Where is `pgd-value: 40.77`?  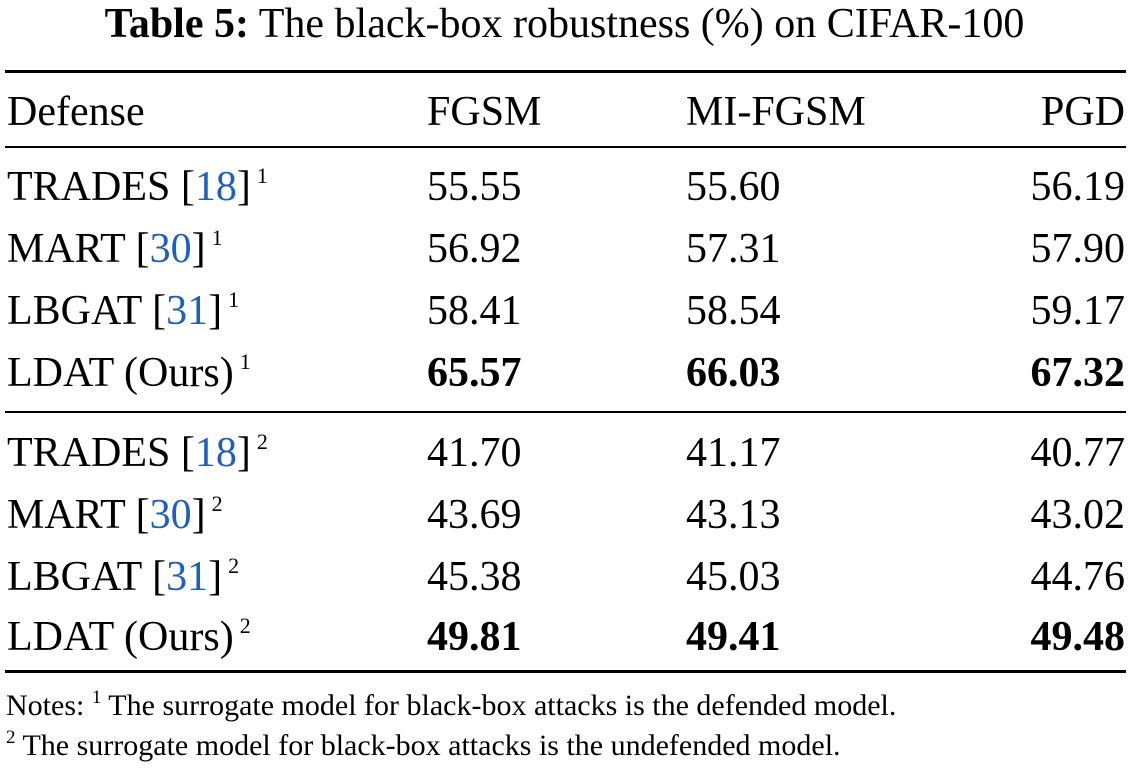 pgd-value: 40.77 is located at coordinates (1078, 453).